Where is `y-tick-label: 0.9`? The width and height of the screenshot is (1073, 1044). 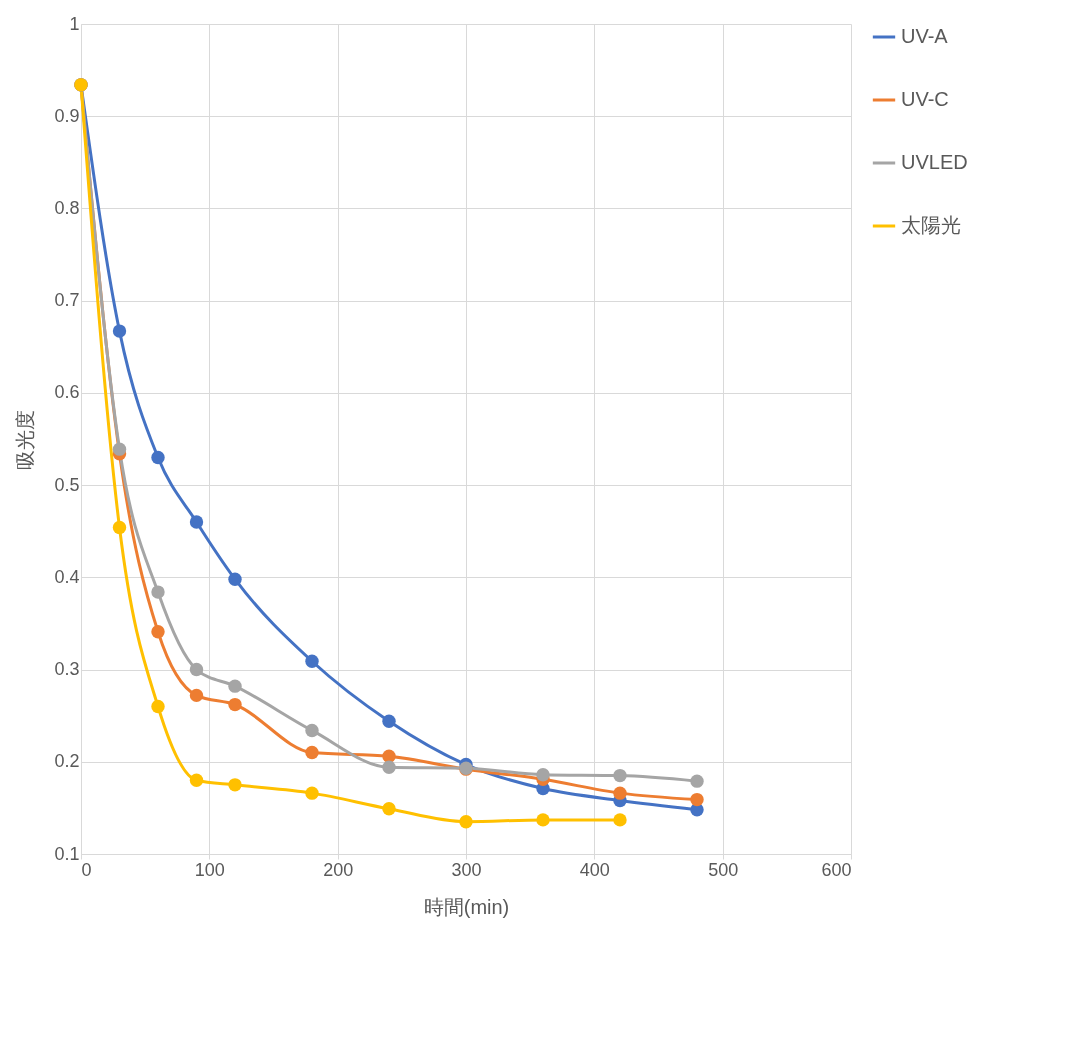
y-tick-label: 0.9 is located at coordinates (67, 115).